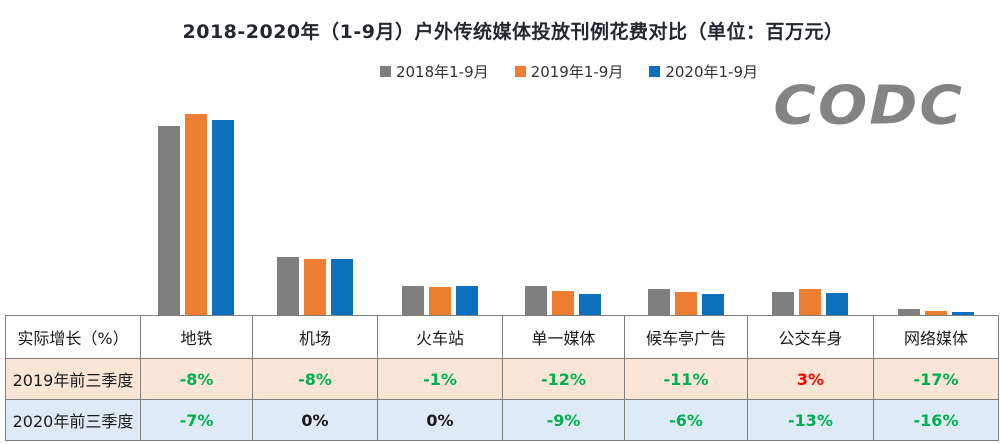  I want to click on growth-value-cell: -16%, so click(936, 420).